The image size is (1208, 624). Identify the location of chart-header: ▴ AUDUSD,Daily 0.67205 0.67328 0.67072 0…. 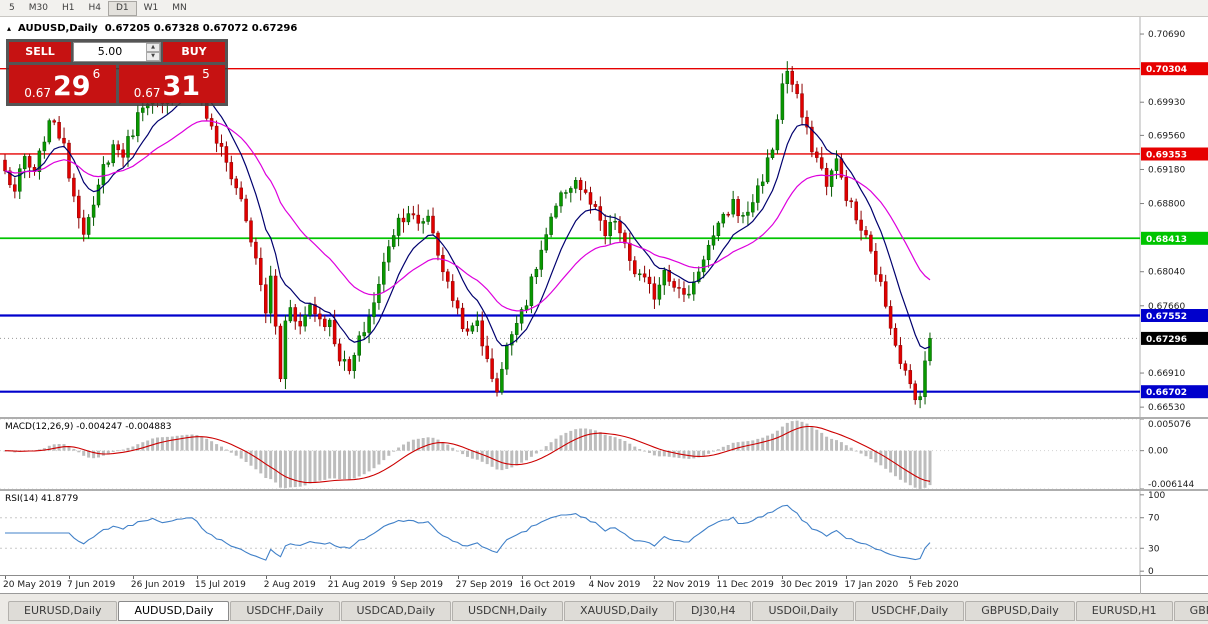
(152, 28).